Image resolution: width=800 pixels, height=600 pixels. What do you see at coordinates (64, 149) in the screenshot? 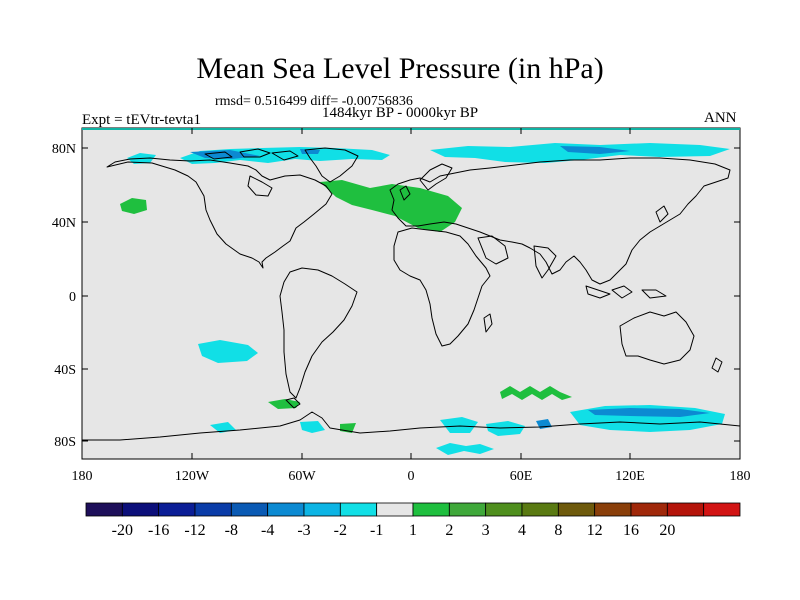
I see `lat-label-80n: 80N` at bounding box center [64, 149].